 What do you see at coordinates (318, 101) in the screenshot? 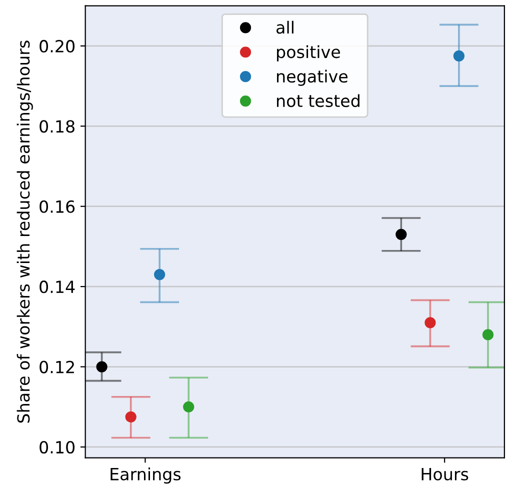
I see `legend-label: not tested` at bounding box center [318, 101].